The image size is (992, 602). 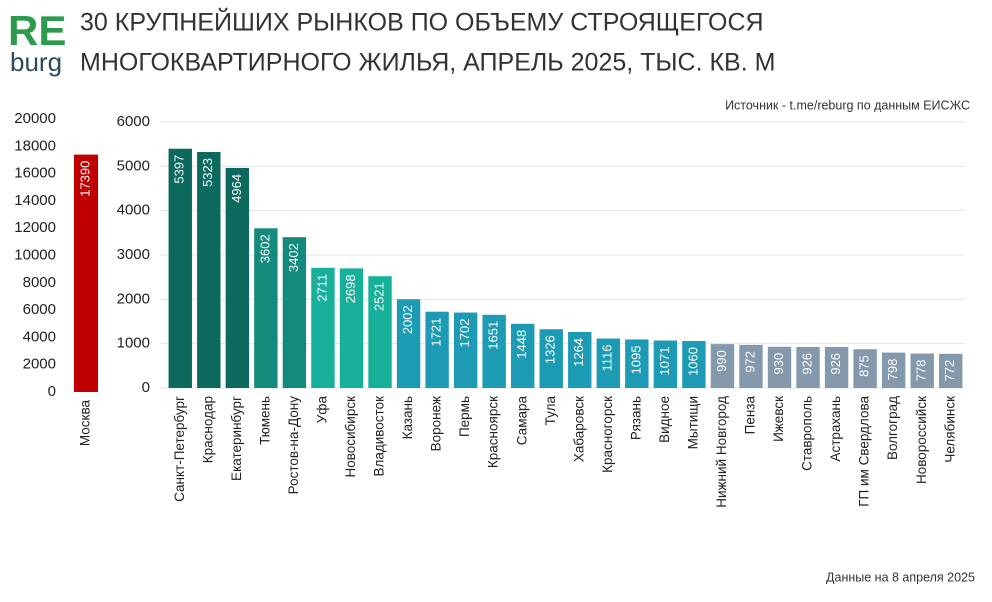 What do you see at coordinates (750, 415) in the screenshot?
I see `x-tick-label: Пенза` at bounding box center [750, 415].